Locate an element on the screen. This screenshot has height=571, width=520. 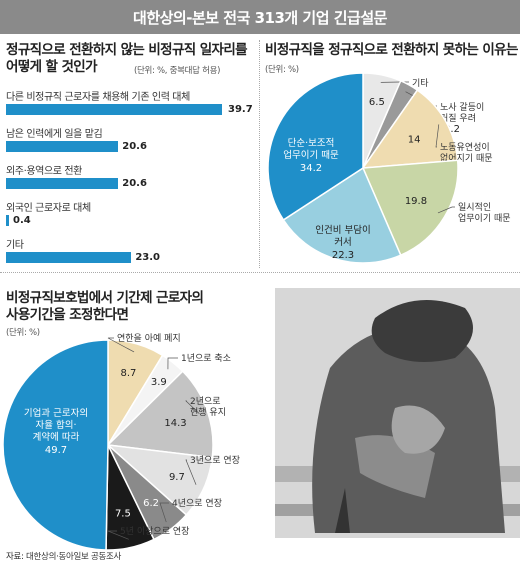
pie2-slice-value-6: 49.7 is located at coordinates (56, 450).